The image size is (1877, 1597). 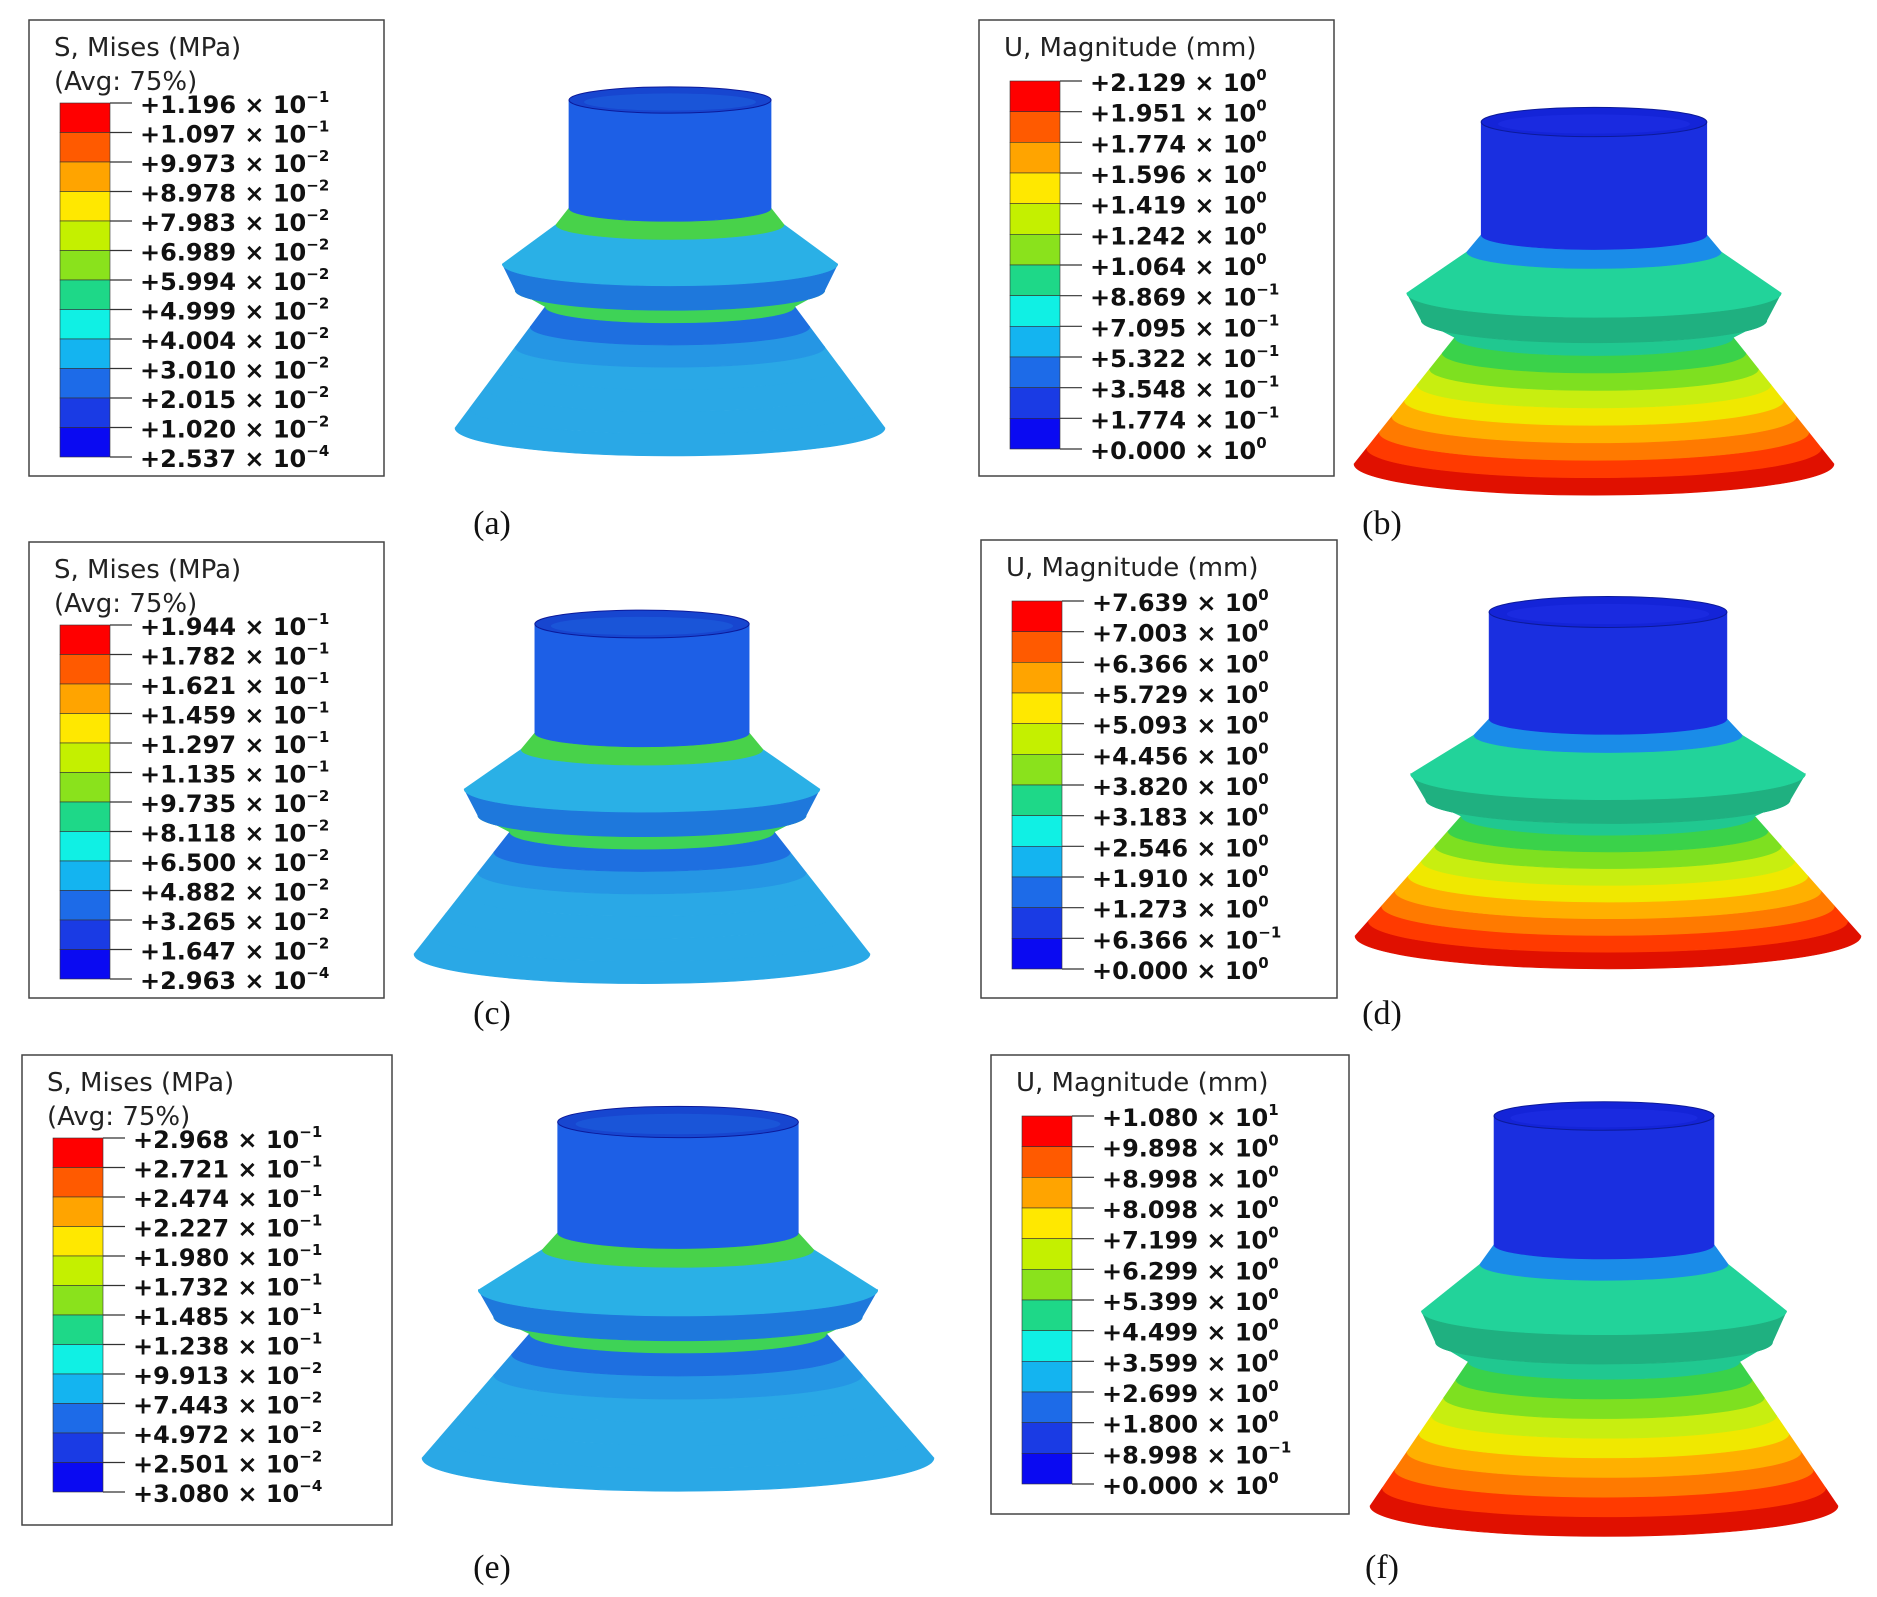 I want to click on legend-label-mantissa: +8.978 × 10, so click(x=223, y=194).